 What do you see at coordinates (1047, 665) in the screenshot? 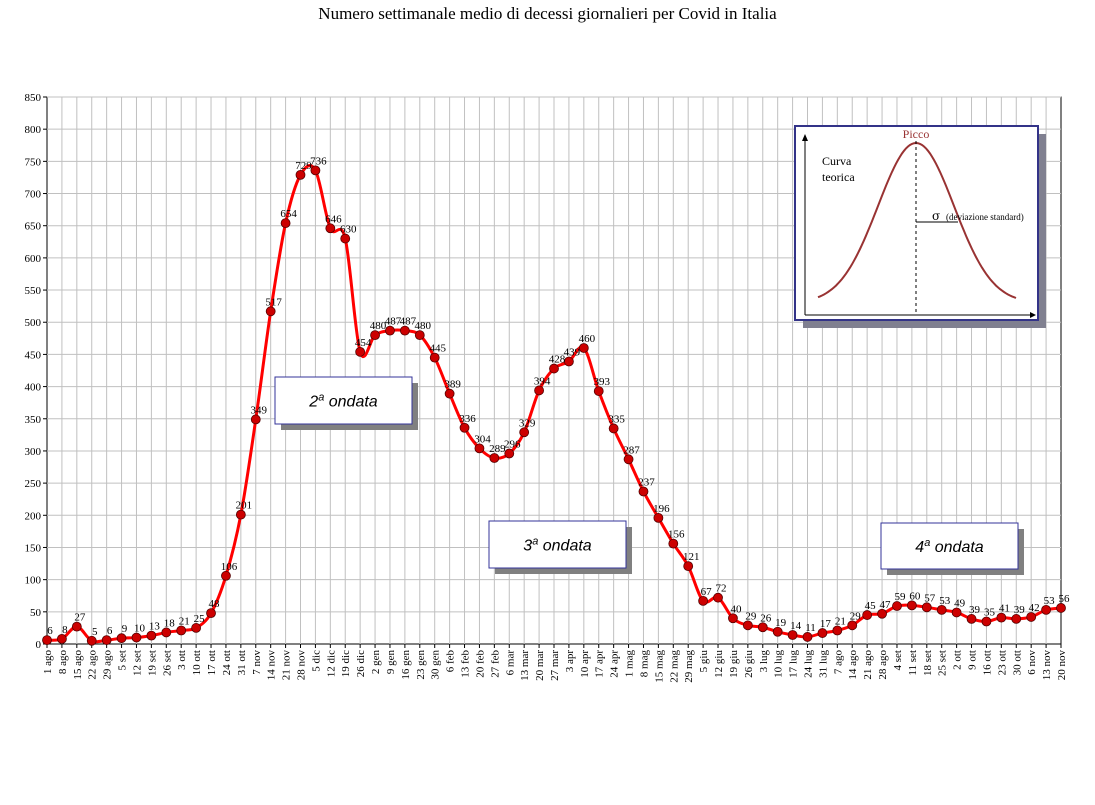
I see `x-tick-label: 13 nov` at bounding box center [1047, 665].